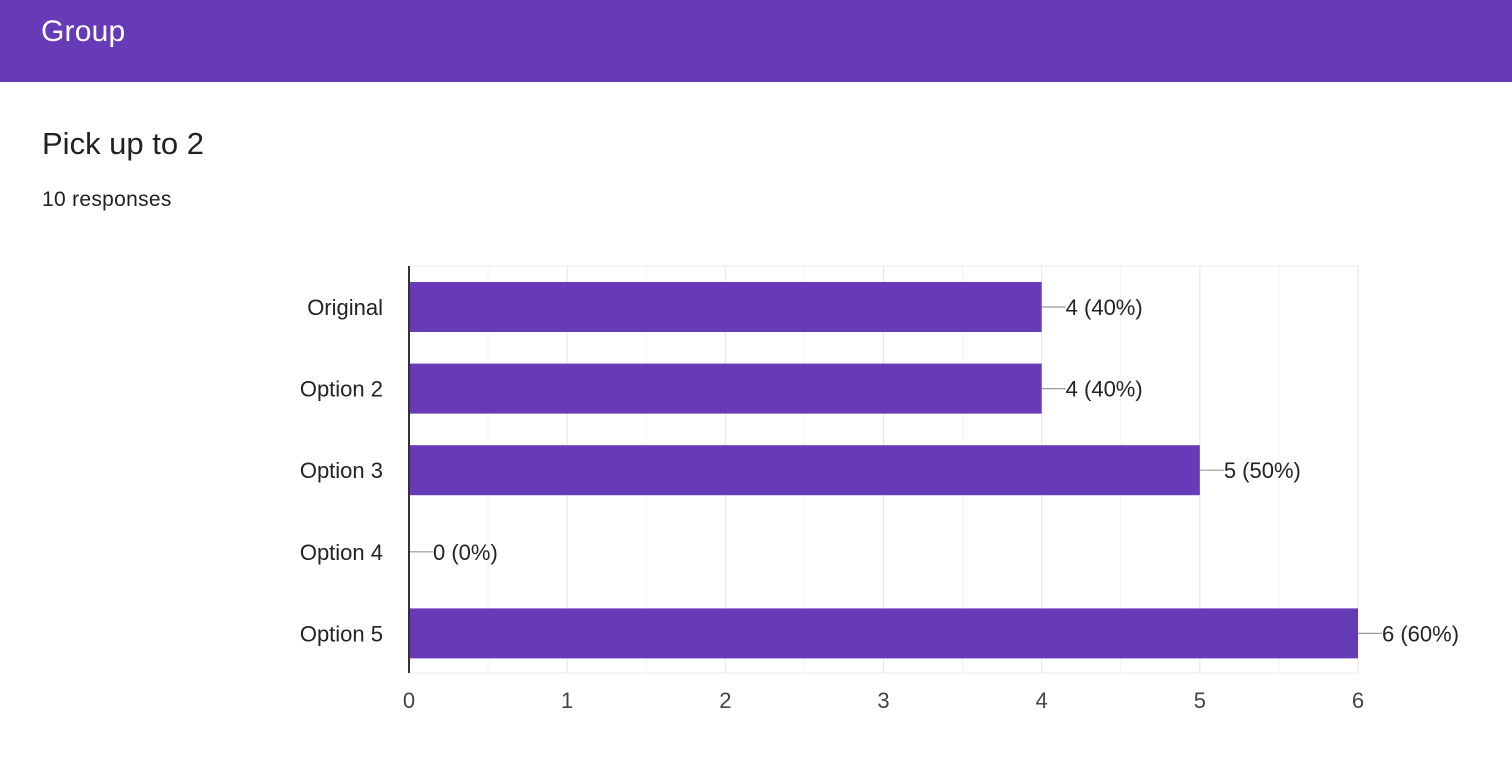  Describe the element at coordinates (341, 633) in the screenshot. I see `category-label: Option 5` at that location.